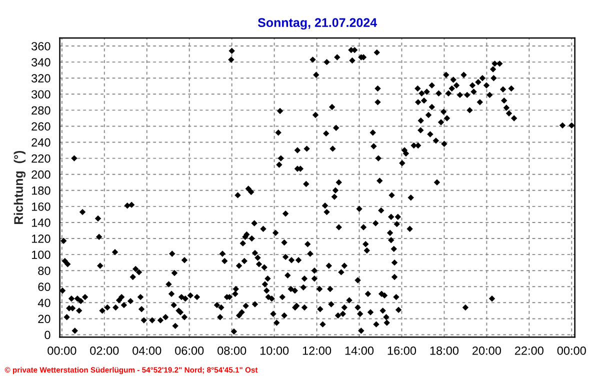 The width and height of the screenshot is (592, 384). What do you see at coordinates (317, 24) in the screenshot?
I see `chart-title: Sonntag, 21.07.2024` at bounding box center [317, 24].